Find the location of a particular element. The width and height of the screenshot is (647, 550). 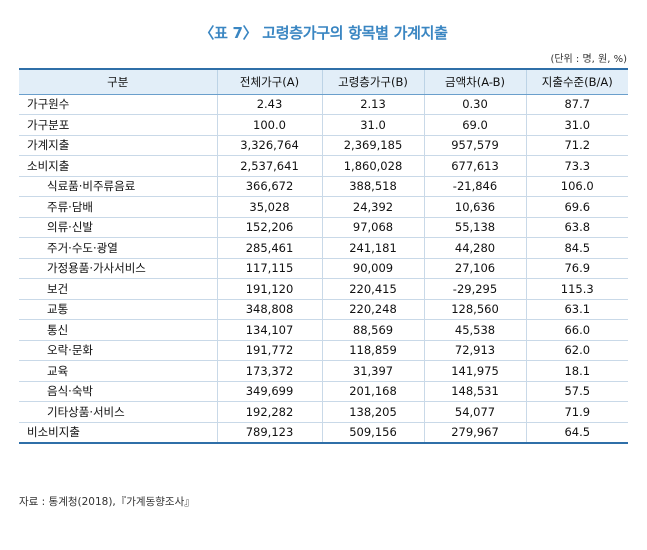

table-row: 교통 348,808 220,248 128,560 63.1 is located at coordinates (323, 309).